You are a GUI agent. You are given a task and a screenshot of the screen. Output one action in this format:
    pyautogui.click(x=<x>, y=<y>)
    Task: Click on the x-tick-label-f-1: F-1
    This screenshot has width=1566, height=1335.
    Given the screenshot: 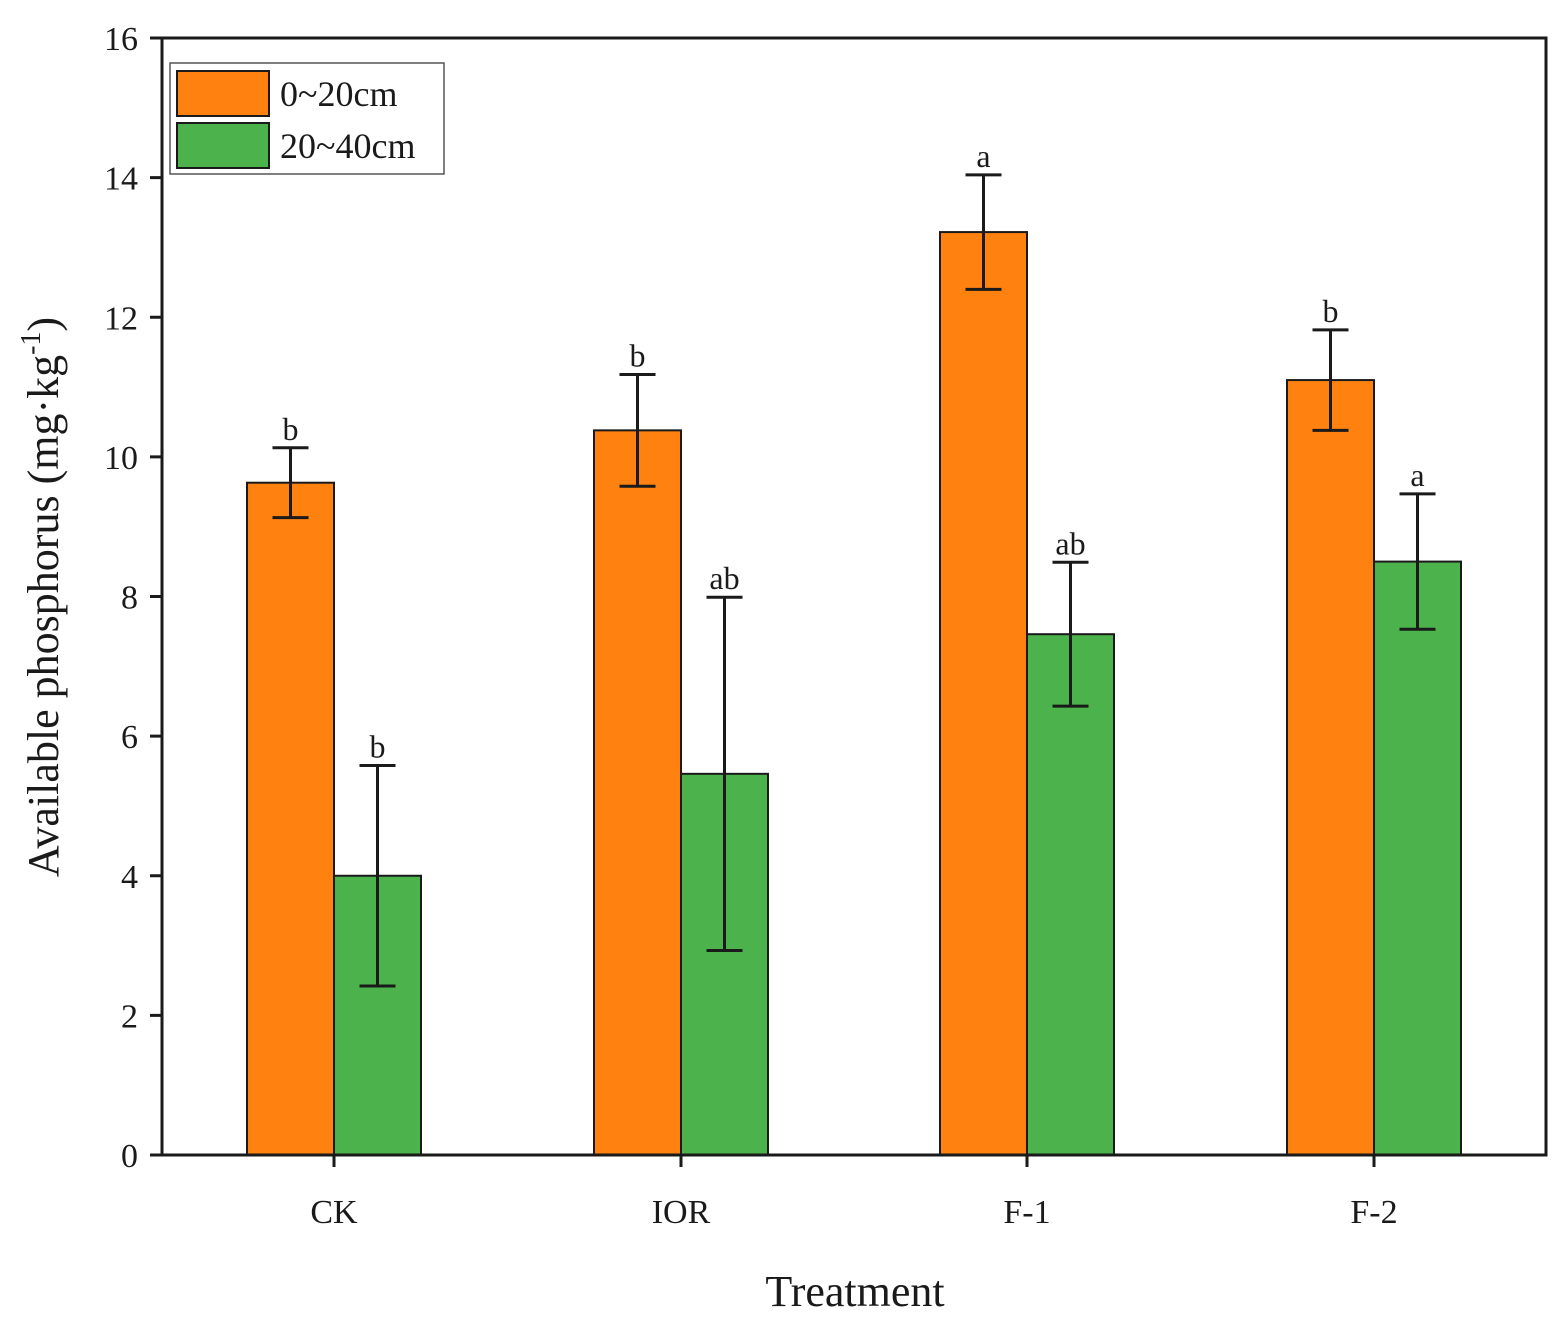 What is the action you would take?
    pyautogui.click(x=1026, y=1212)
    